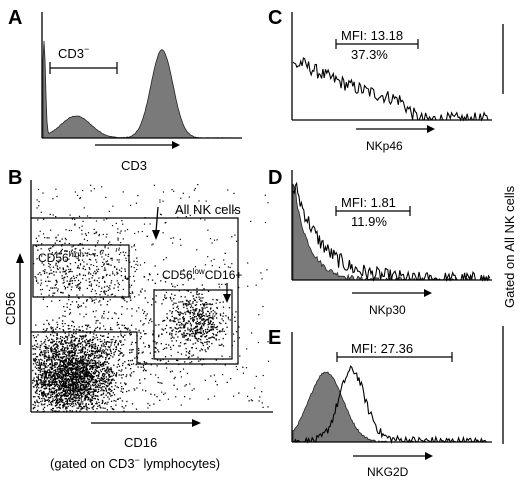 This screenshot has height=480, width=520. Describe the element at coordinates (369, 221) in the screenshot. I see `panel-d-percent: 11.9%` at that location.